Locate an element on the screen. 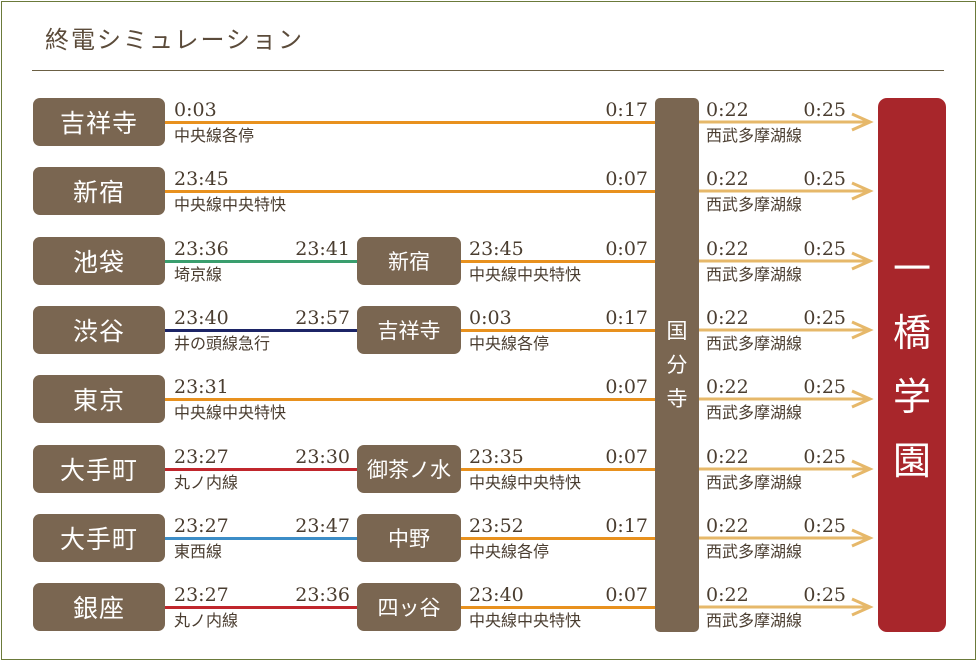  transfer-departure-time: 23:35 is located at coordinates (496, 457).